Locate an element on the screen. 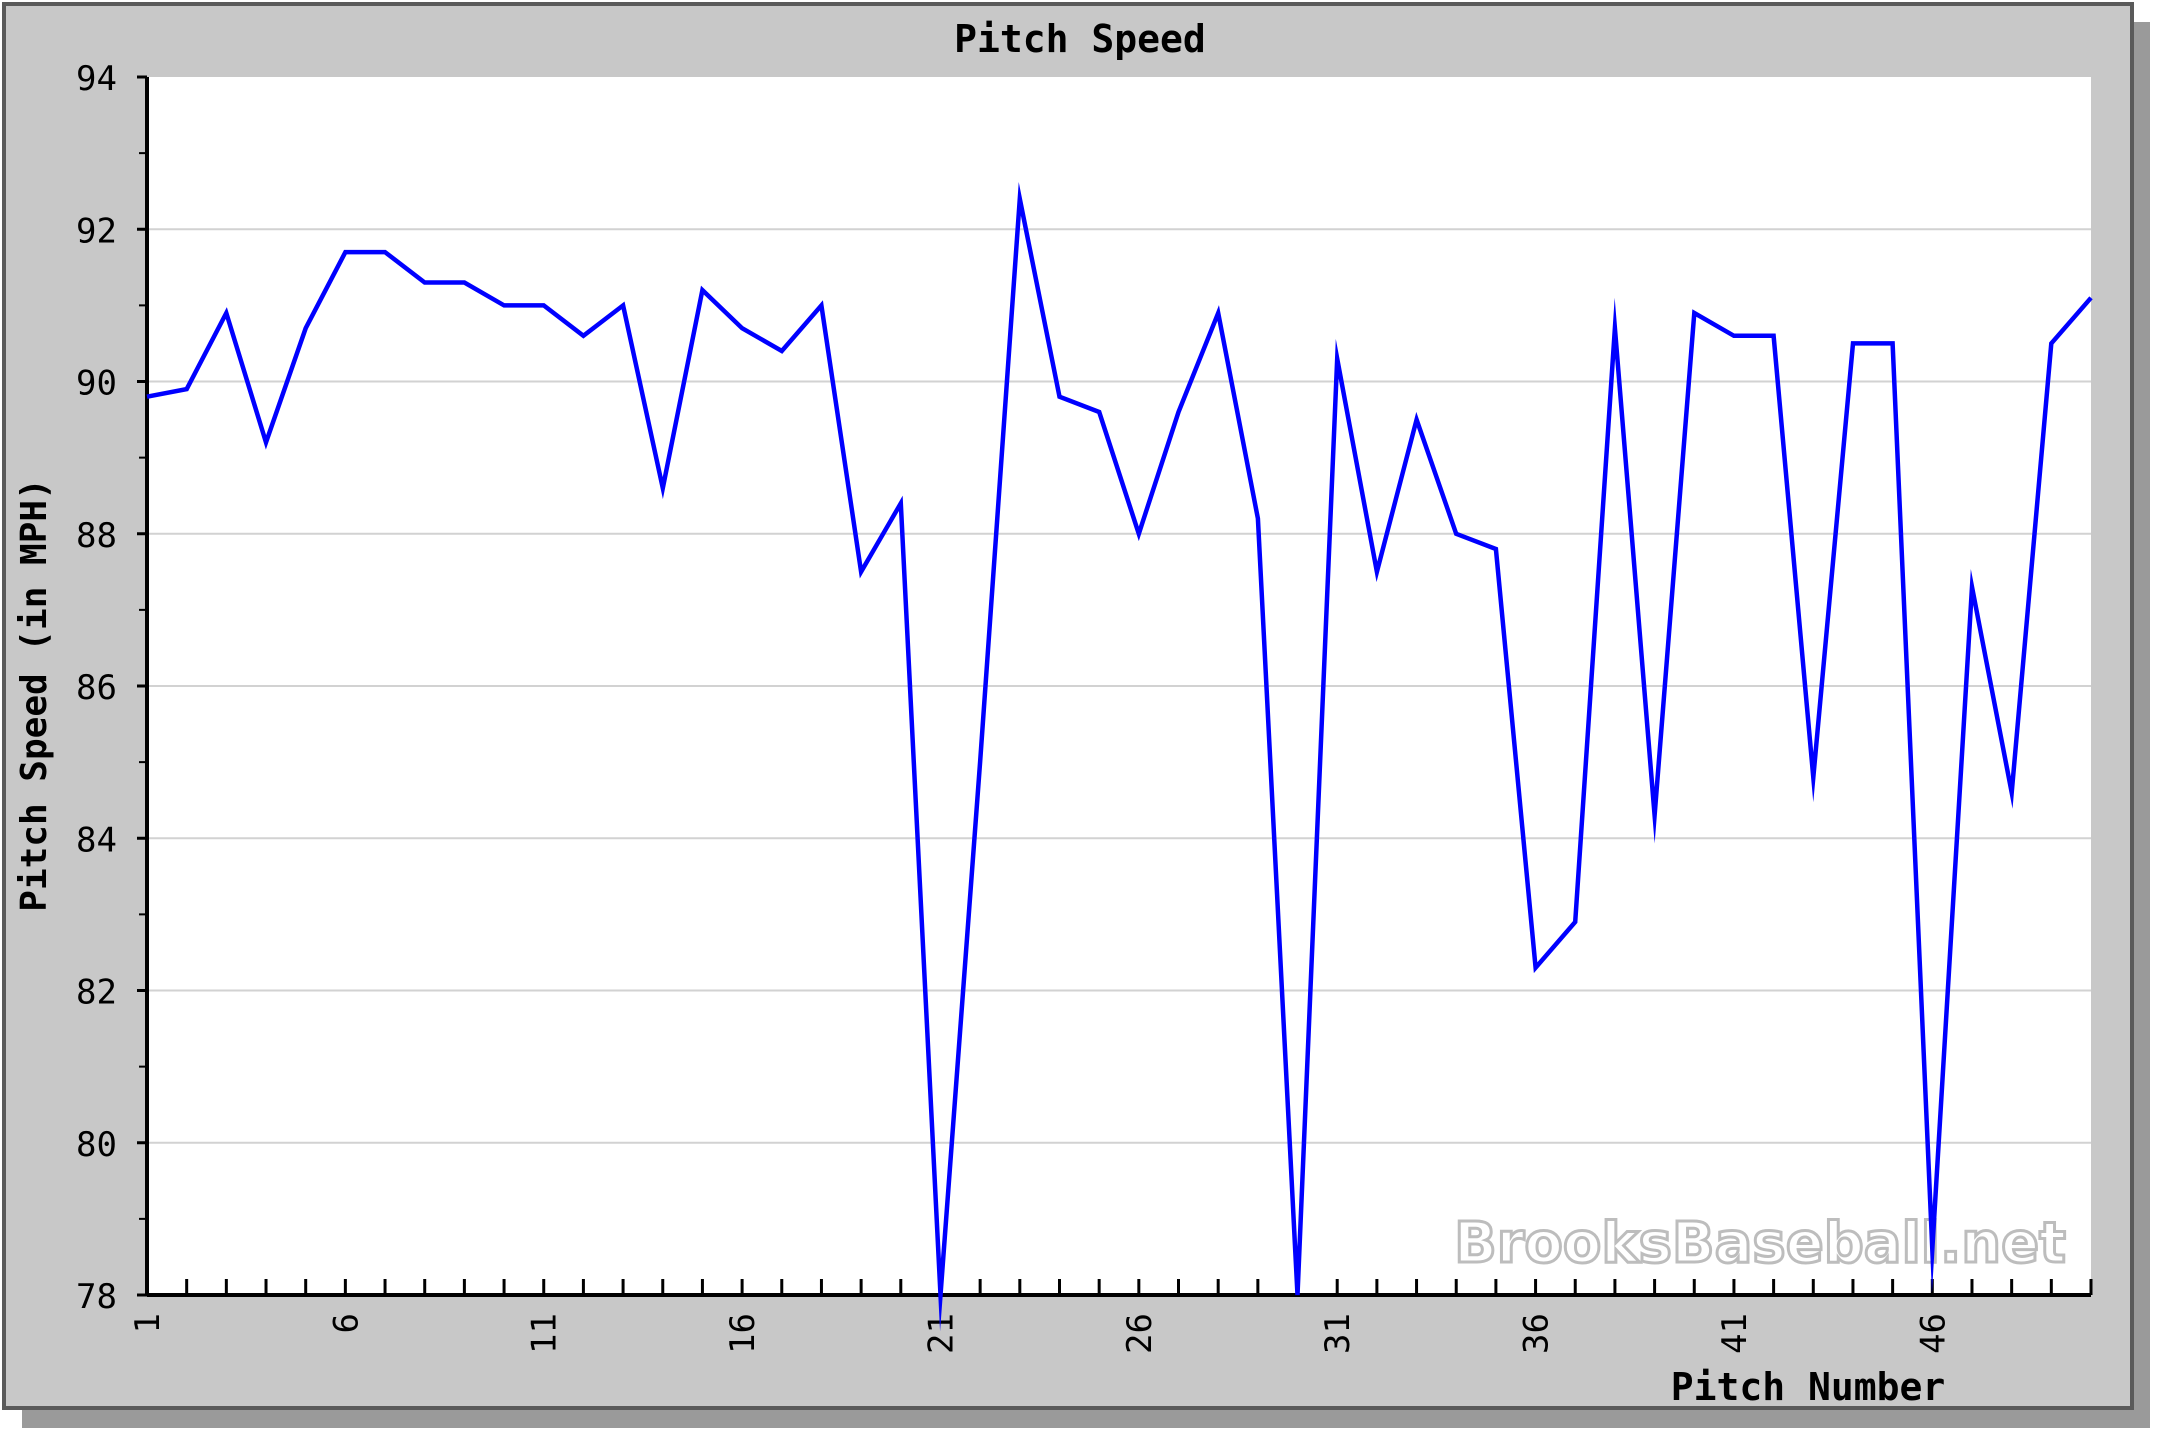  y-tick-label: 90 is located at coordinates (96, 384).